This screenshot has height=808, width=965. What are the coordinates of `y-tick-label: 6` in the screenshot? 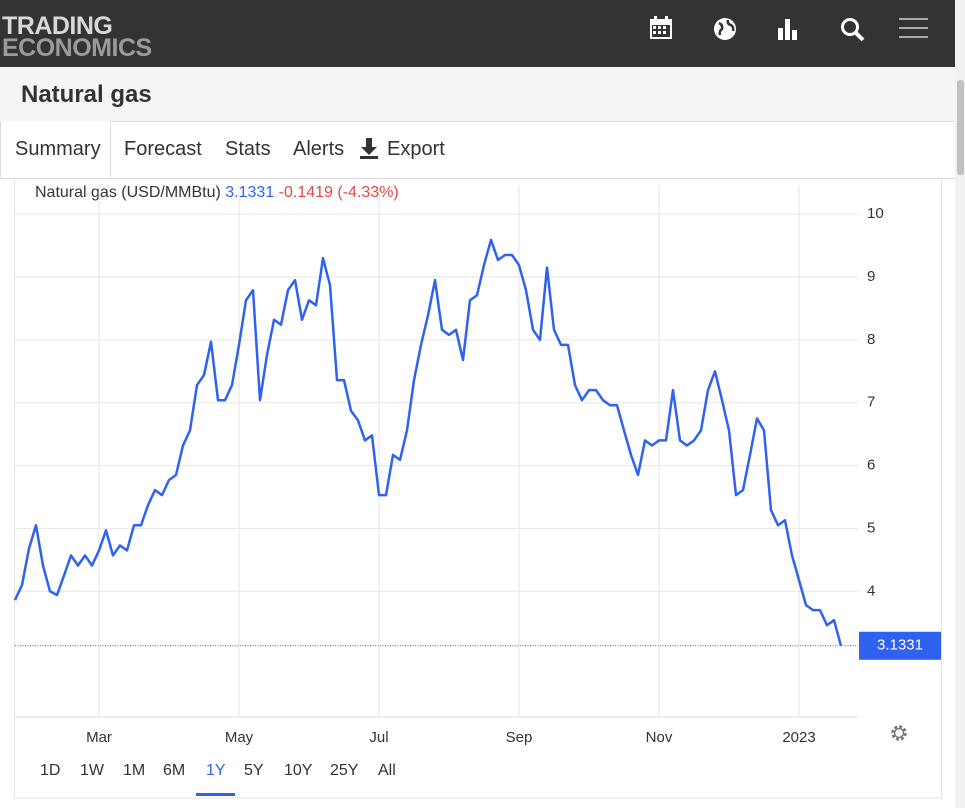 It's located at (871, 465).